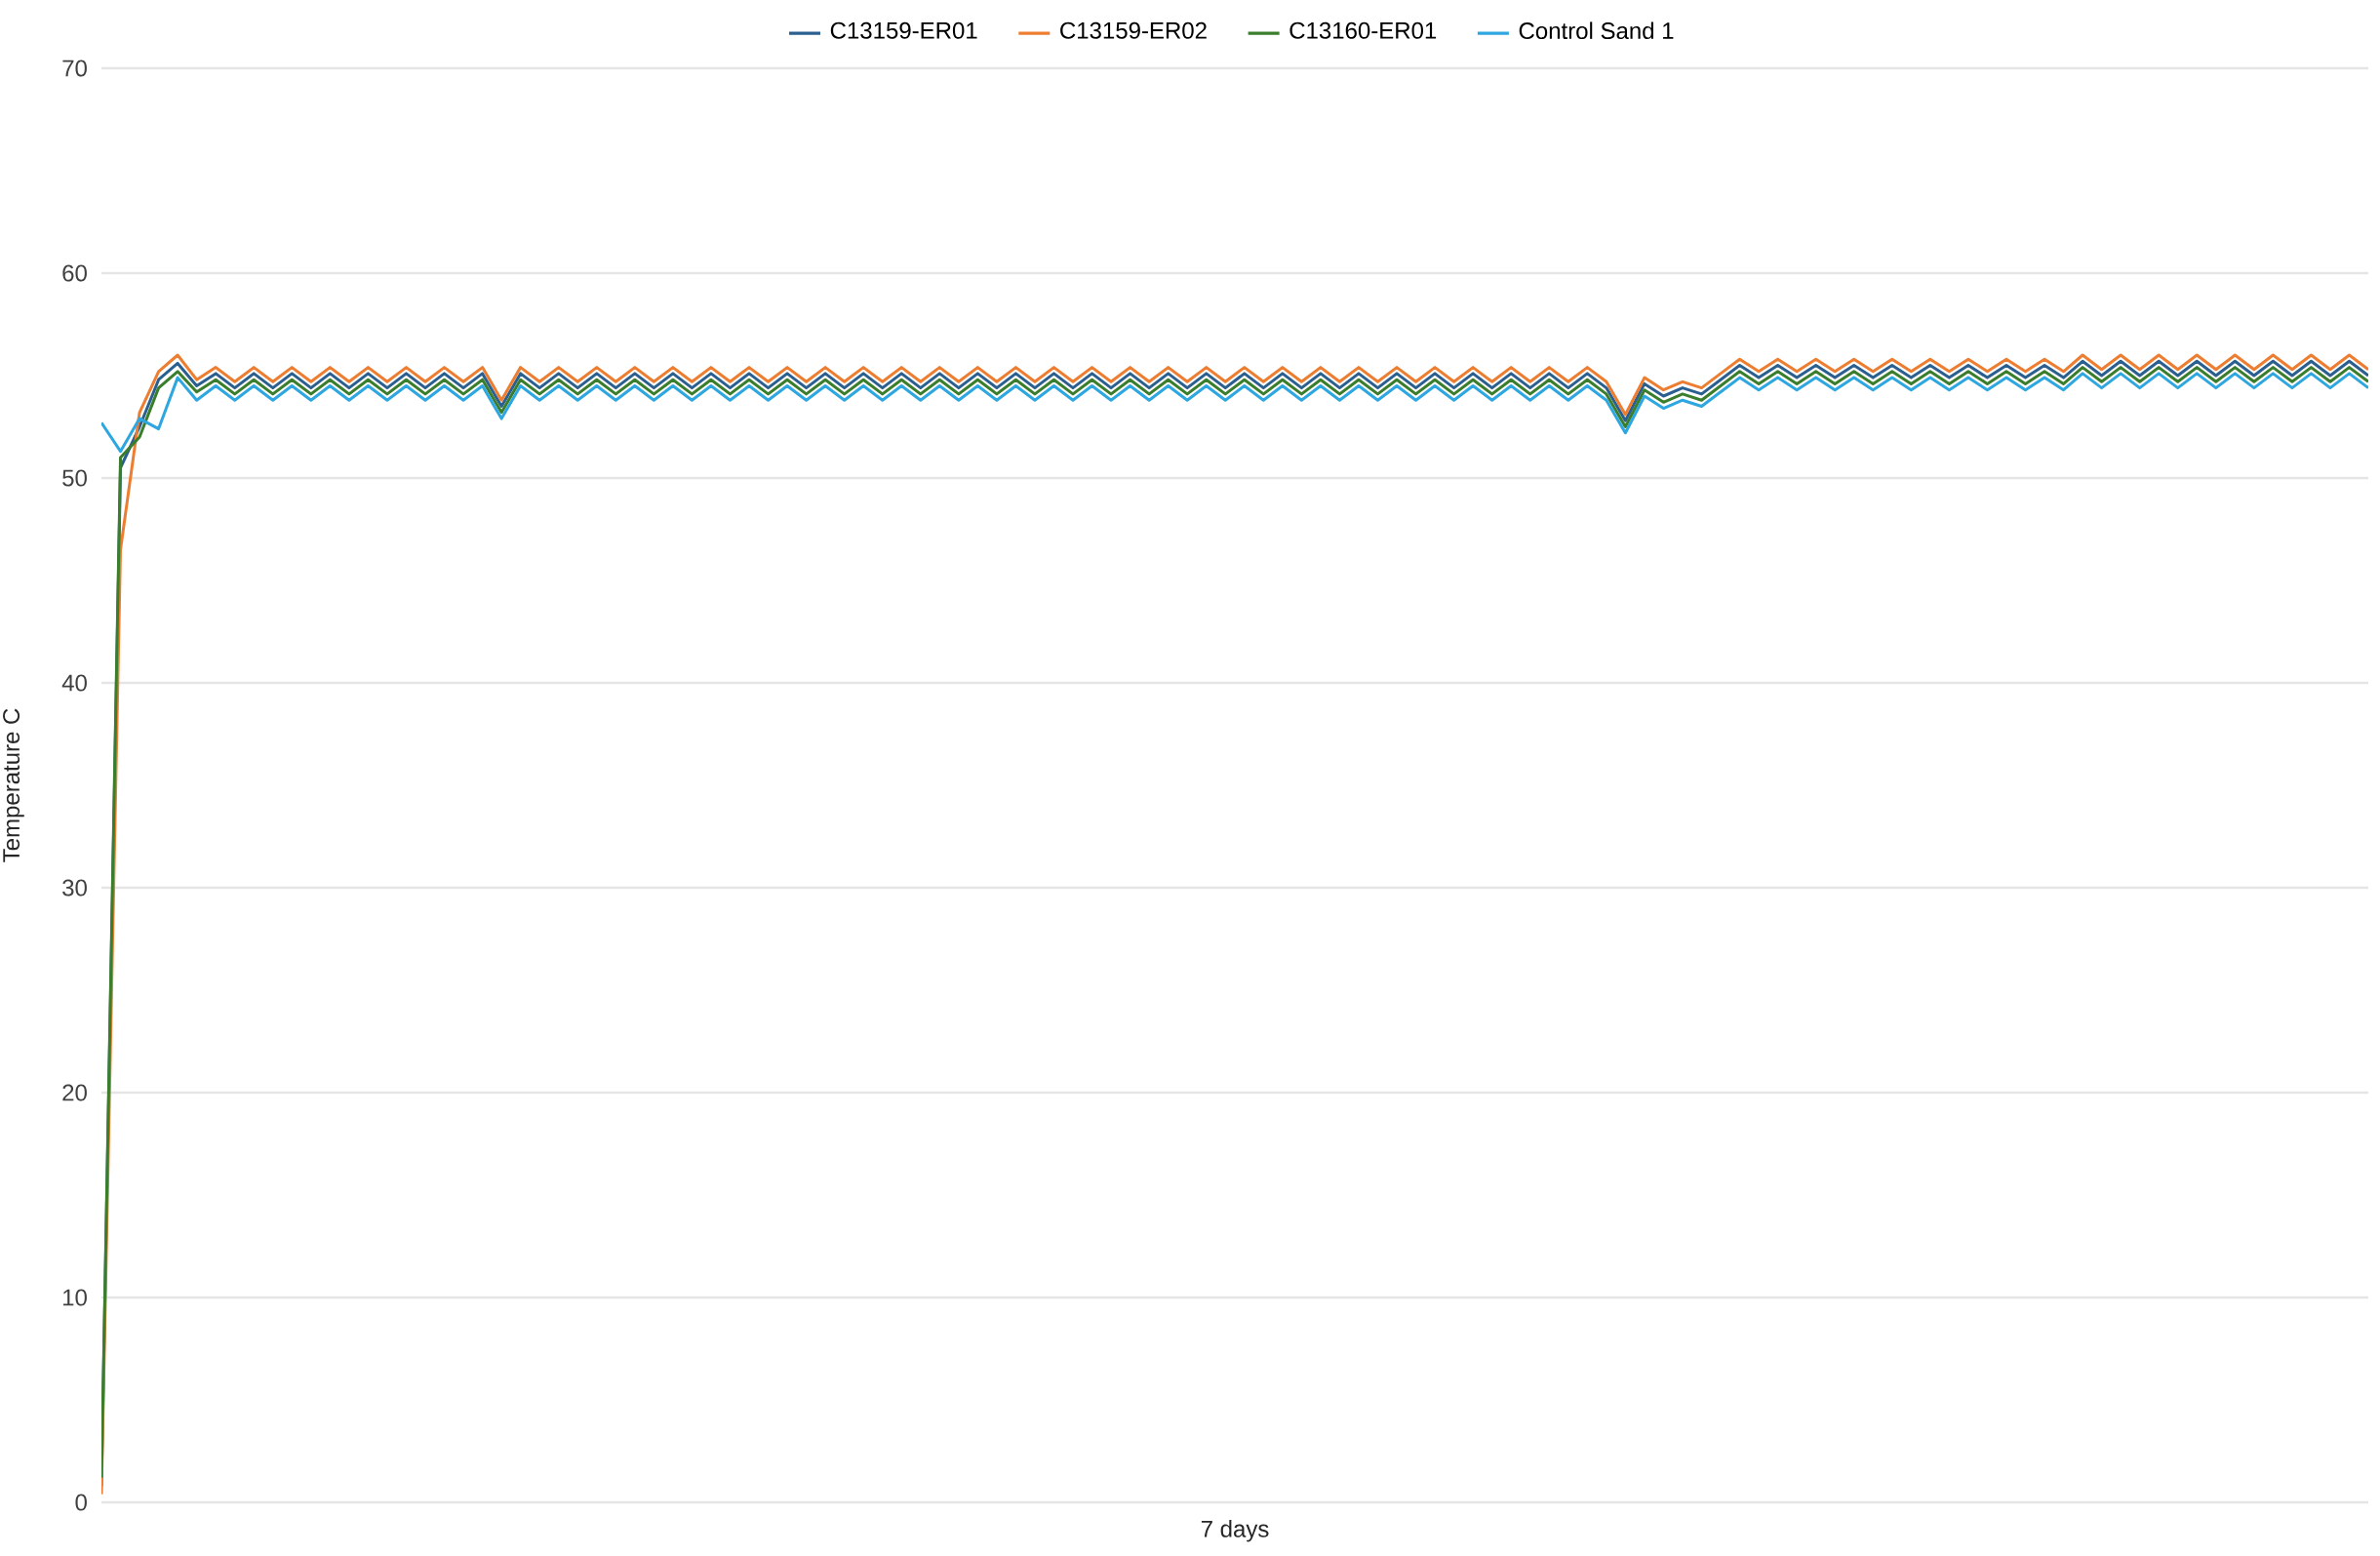 The image size is (2380, 1556). What do you see at coordinates (1596, 30) in the screenshot?
I see `legend-label: Control Sand 1` at bounding box center [1596, 30].